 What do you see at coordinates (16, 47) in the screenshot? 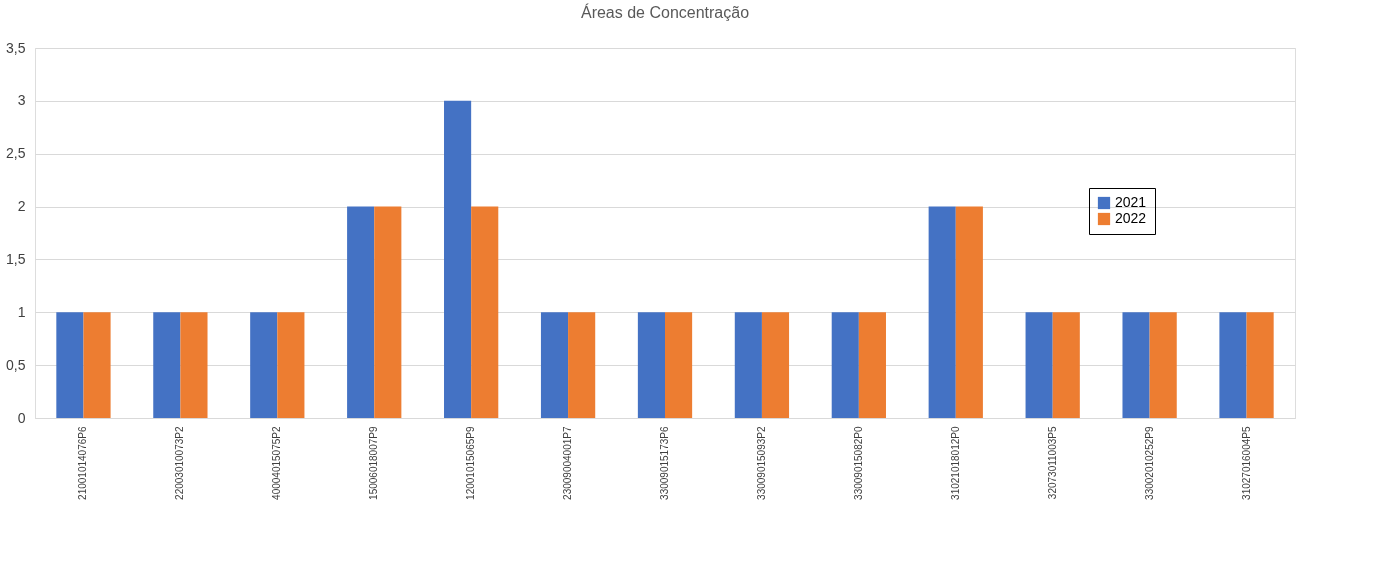
I see `y-tick-label: 3,5` at bounding box center [16, 47].